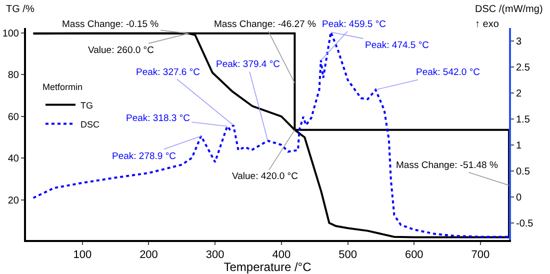 The image size is (550, 274). I want to click on annotation: Peak: 459.5 °C, so click(354, 24).